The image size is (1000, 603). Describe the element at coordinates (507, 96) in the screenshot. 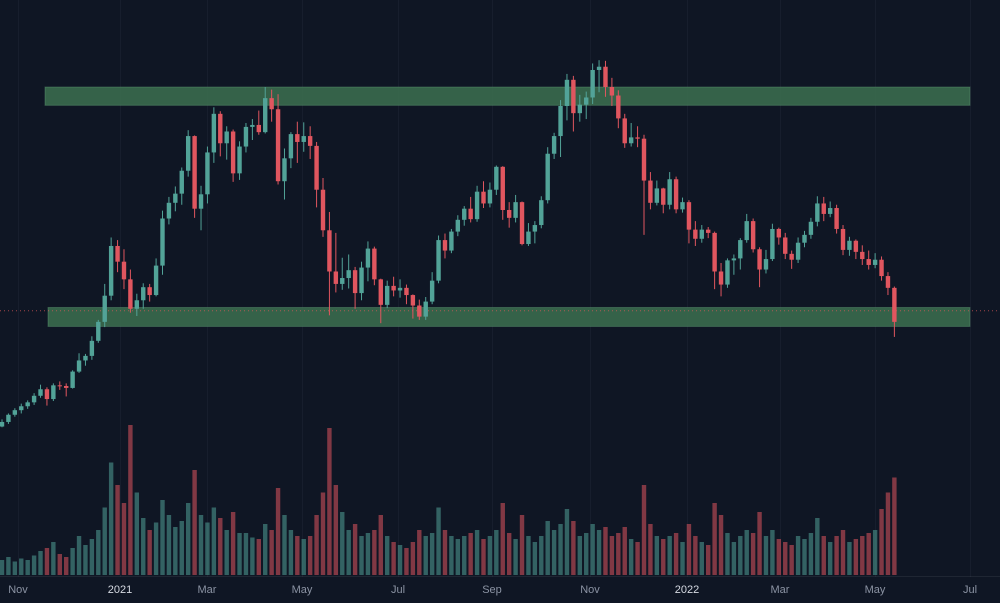

I see `supply-zone` at that location.